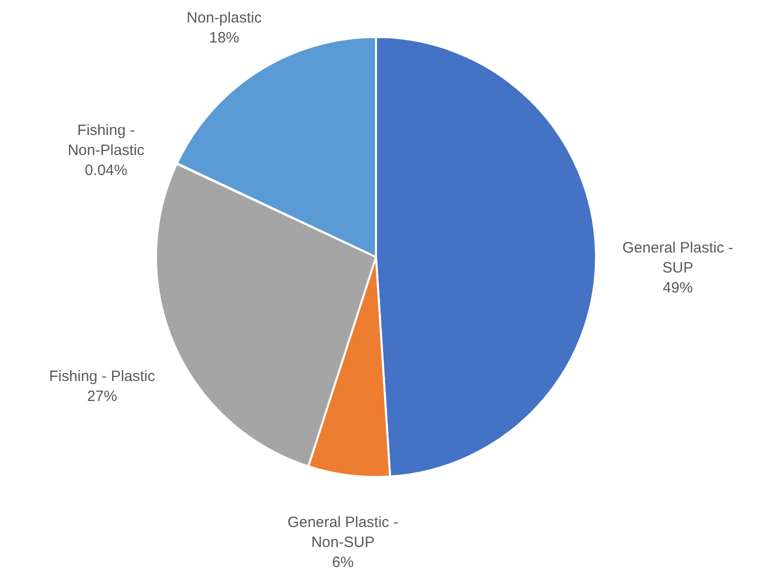 This screenshot has height=574, width=779. I want to click on data-label: 6%, so click(343, 562).